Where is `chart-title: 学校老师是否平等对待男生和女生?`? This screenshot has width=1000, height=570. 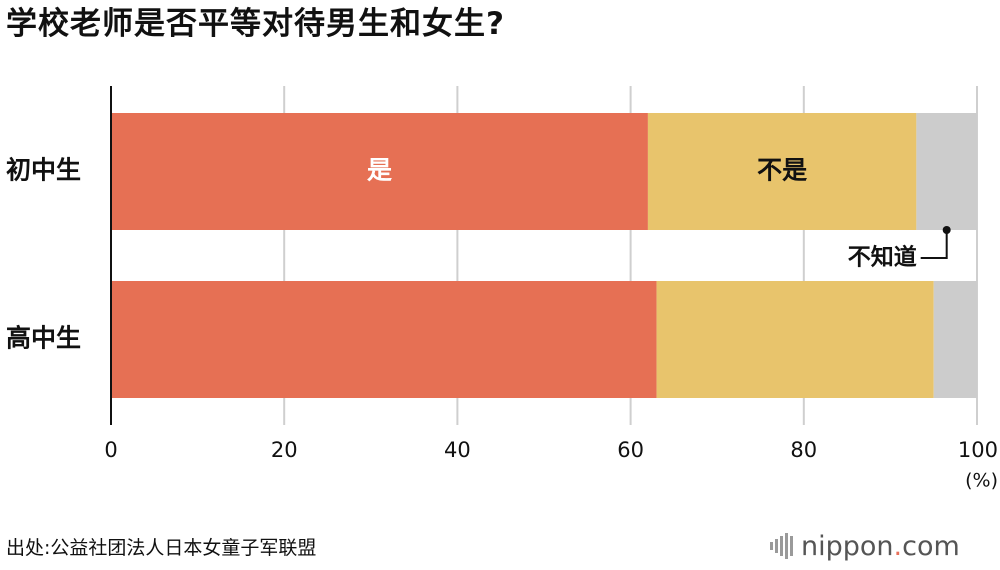
chart-title: 学校老师是否平等对待男生和女生? is located at coordinates (255, 24).